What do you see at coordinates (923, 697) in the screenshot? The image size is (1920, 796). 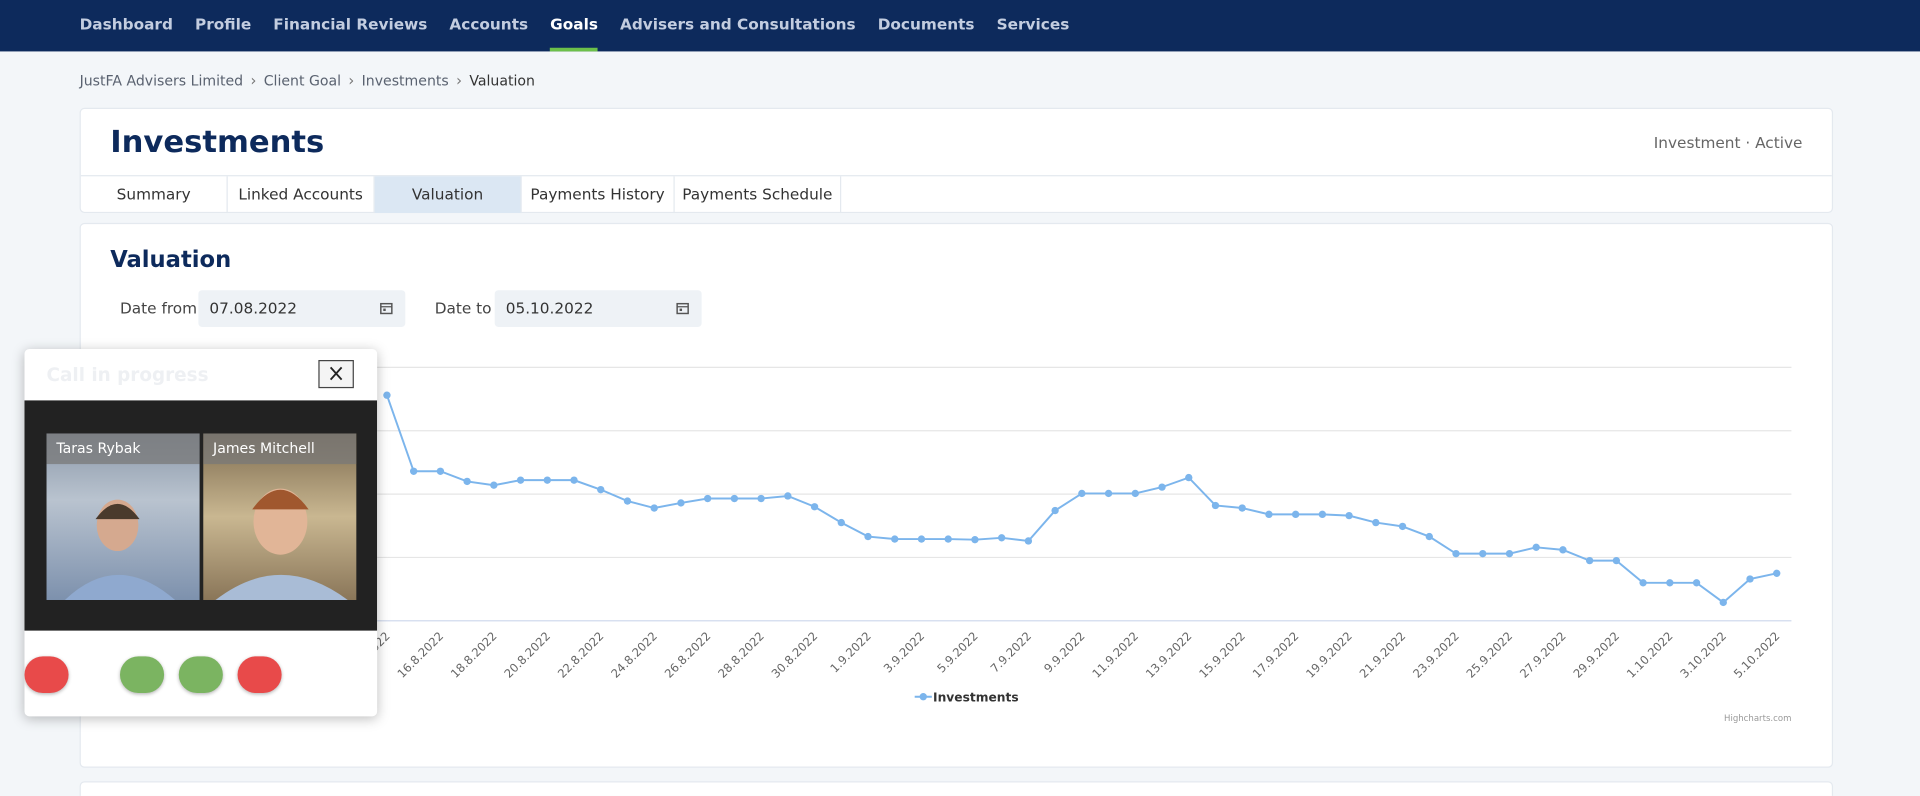 I see `legend-symbol` at bounding box center [923, 697].